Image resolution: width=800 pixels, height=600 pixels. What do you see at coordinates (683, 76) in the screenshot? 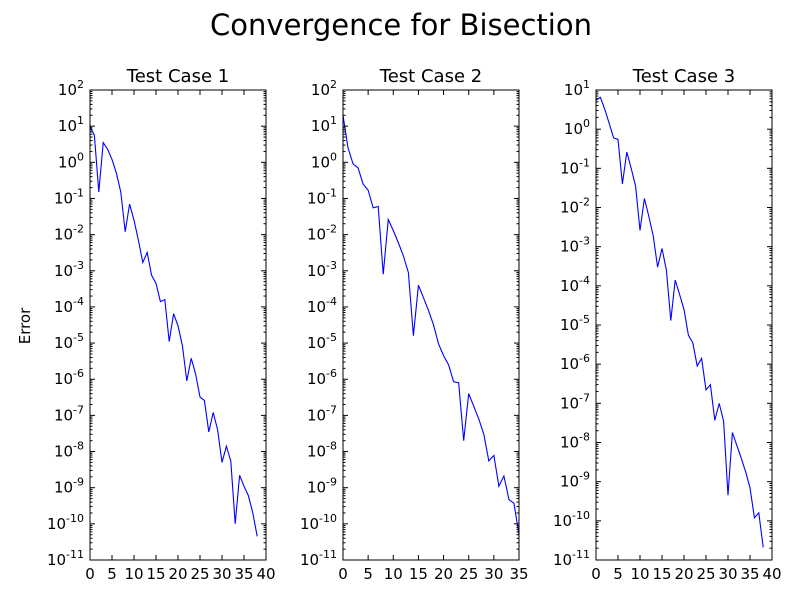
I see `panel-title: Test Case 3` at bounding box center [683, 76].